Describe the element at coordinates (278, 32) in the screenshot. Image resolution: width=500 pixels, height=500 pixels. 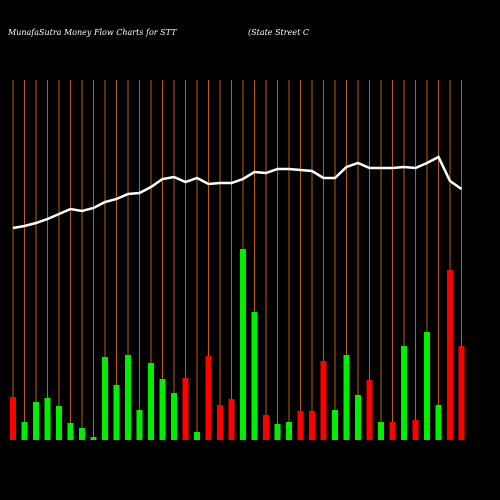
I see `chart-subtitle: (State Street C` at that location.